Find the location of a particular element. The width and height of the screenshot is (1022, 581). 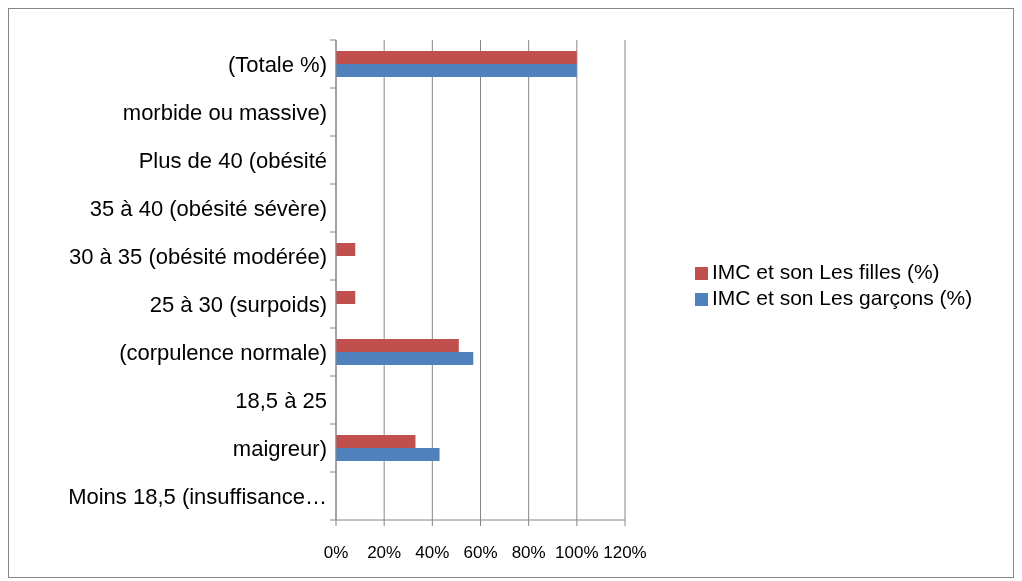

y-tick-label: (corpulence normale) is located at coordinates (223, 352).